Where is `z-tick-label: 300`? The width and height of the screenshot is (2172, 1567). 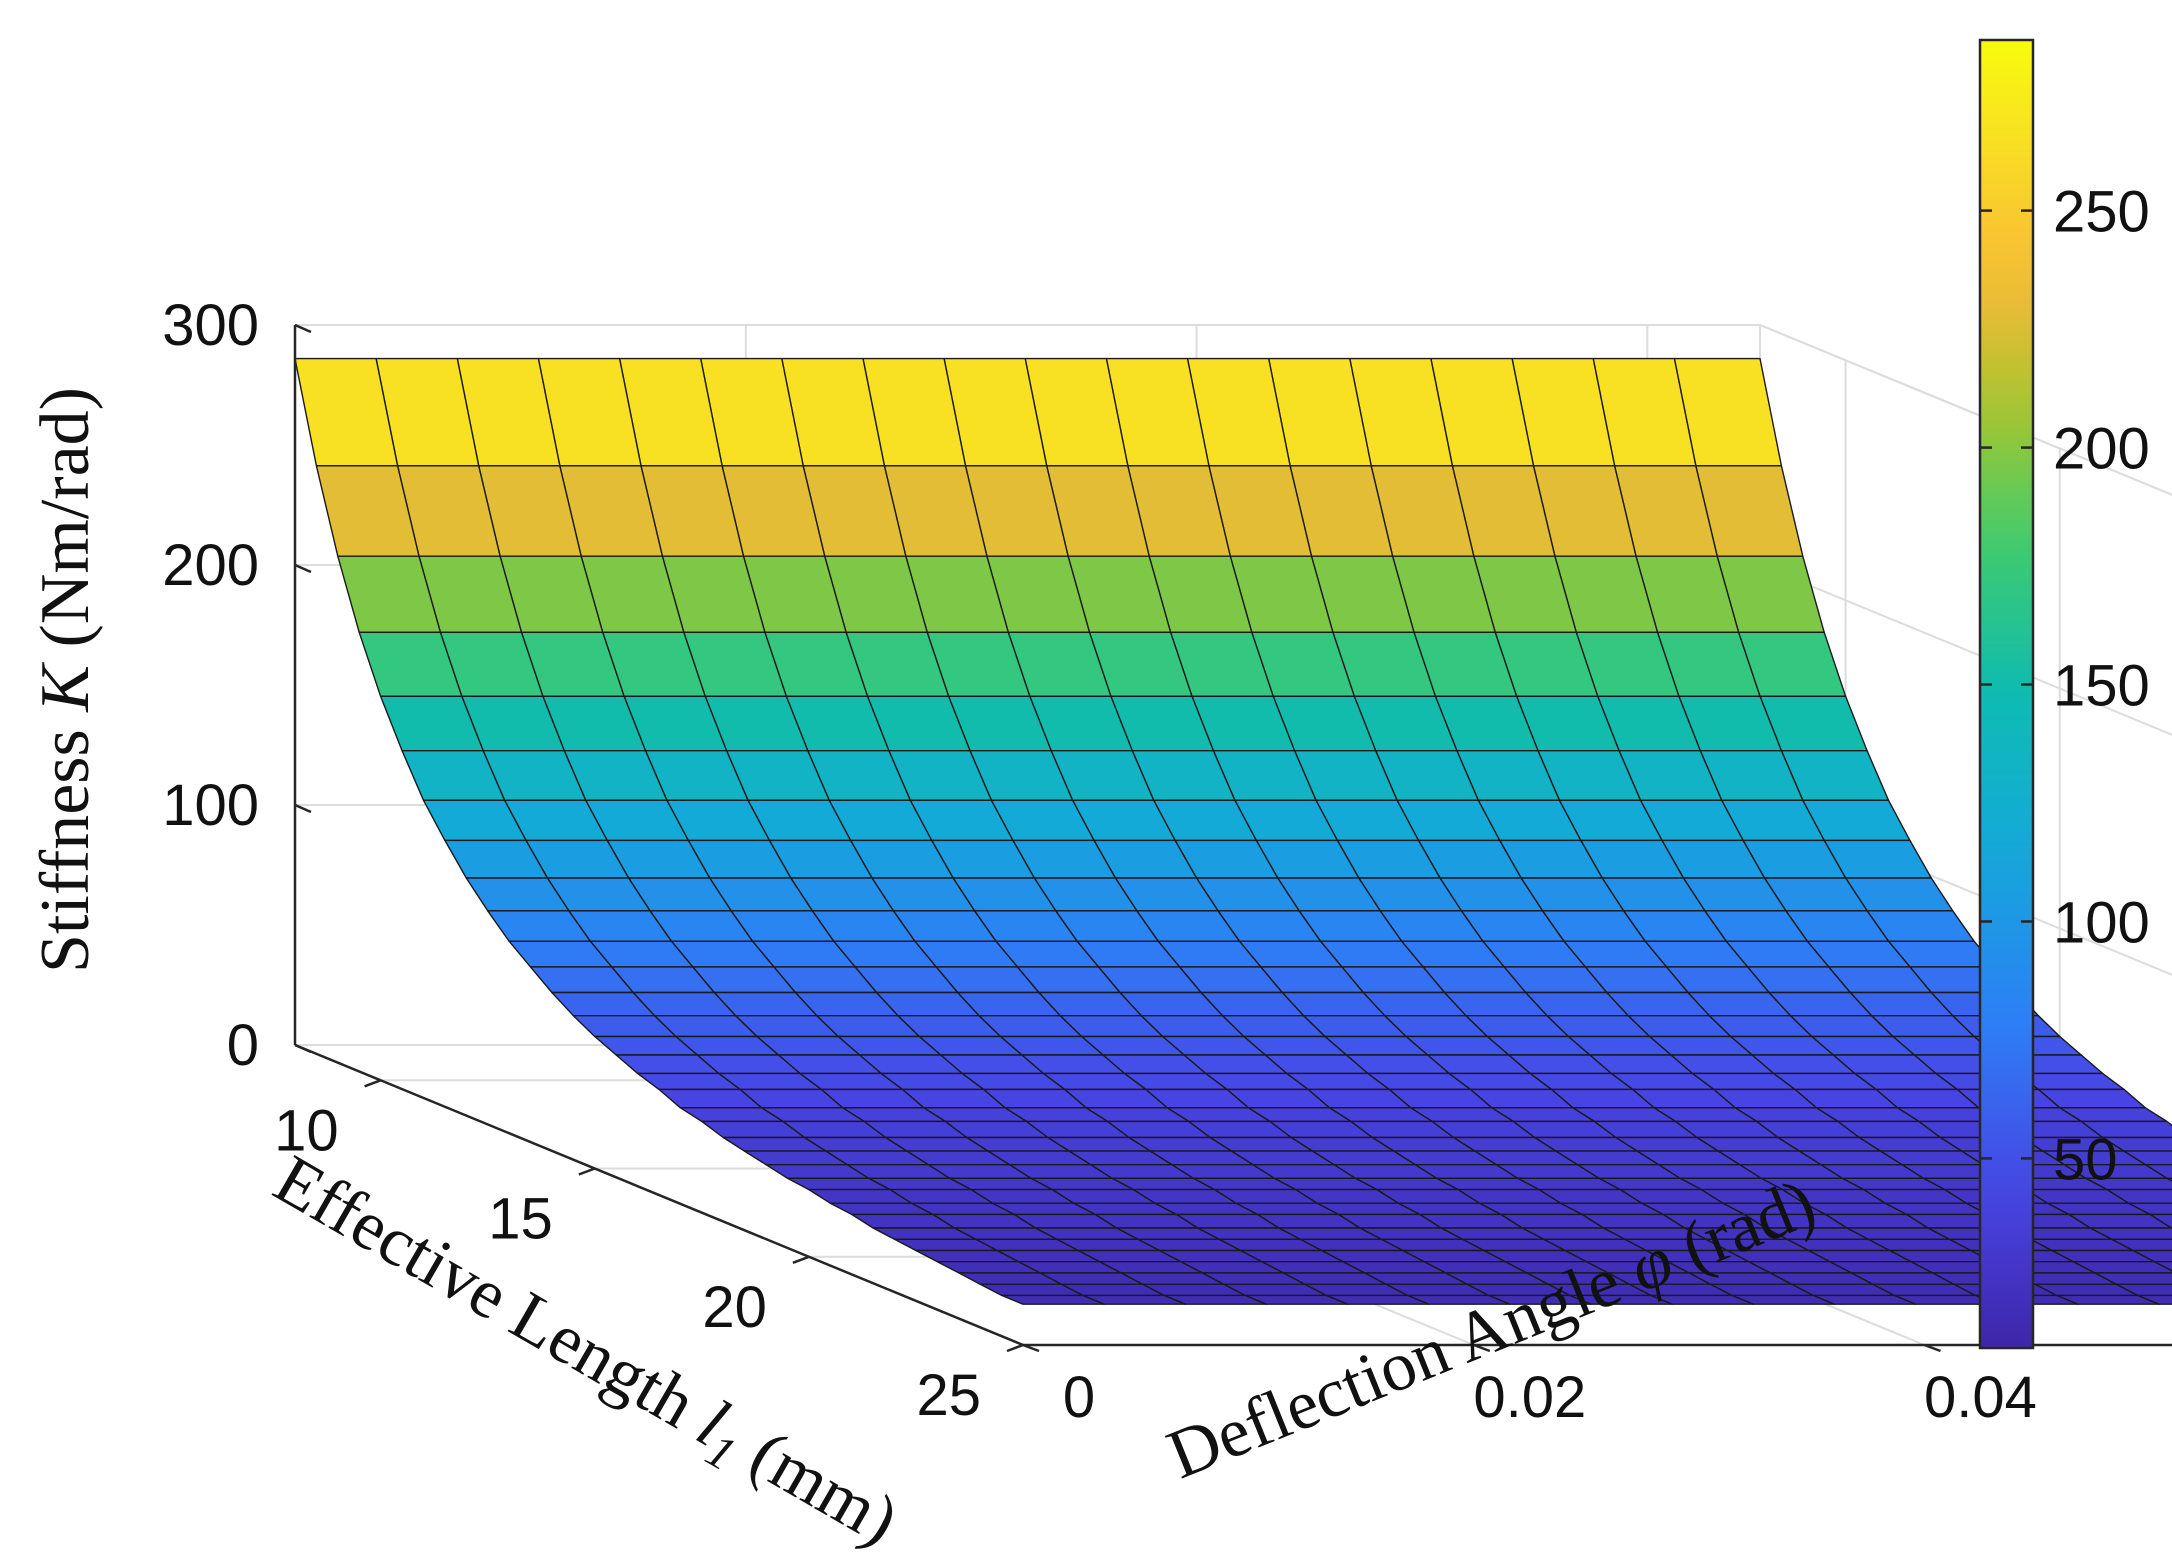 z-tick-label: 300 is located at coordinates (210, 325).